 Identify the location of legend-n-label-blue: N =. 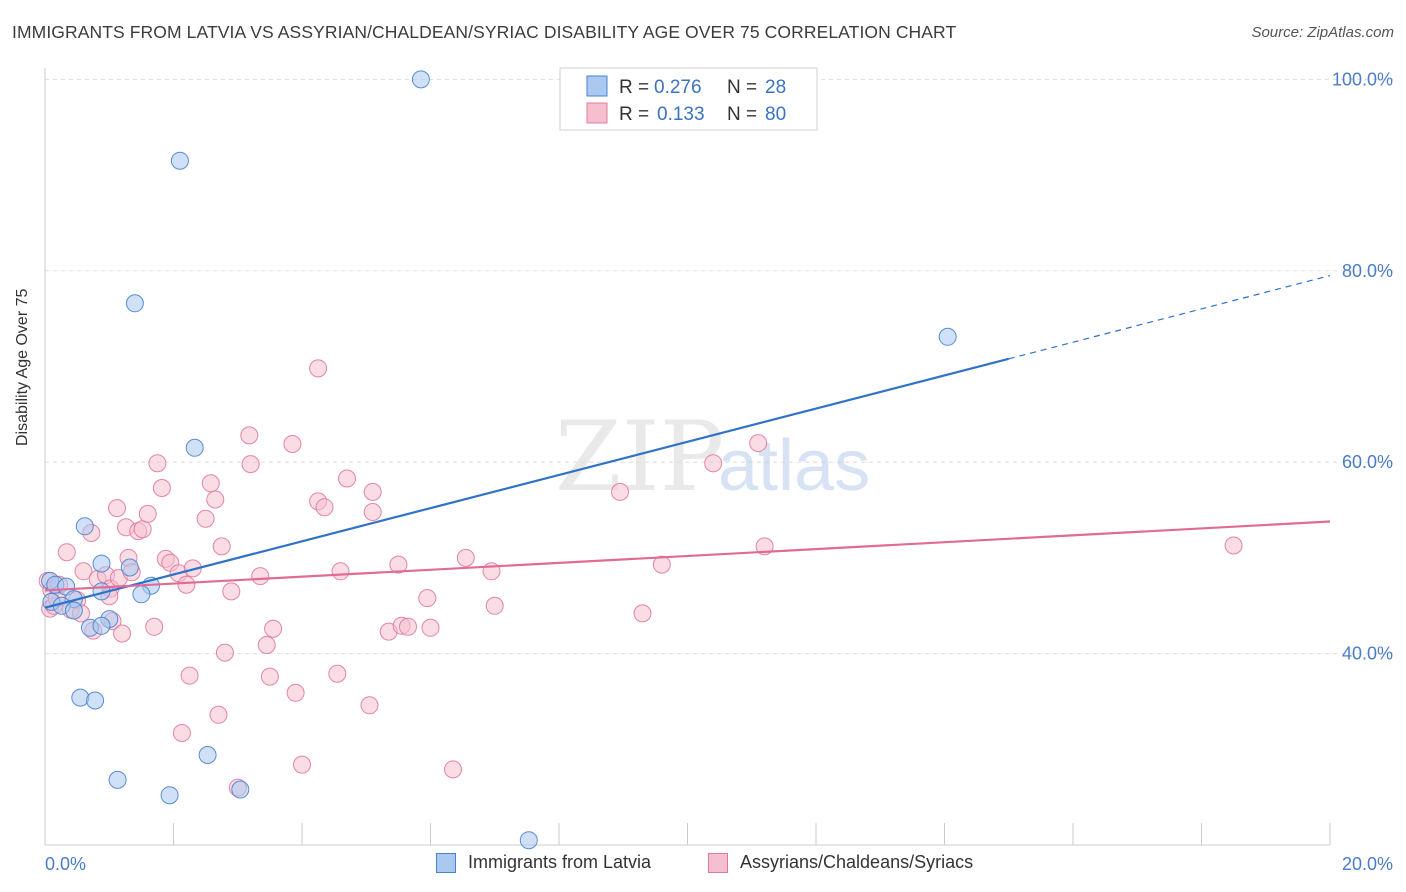
(742, 87).